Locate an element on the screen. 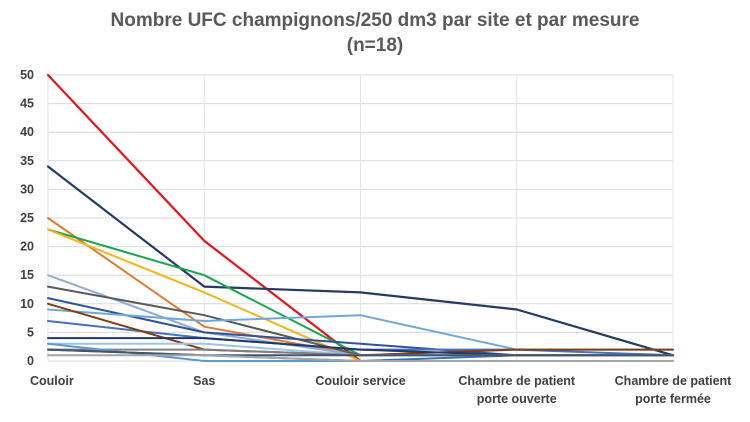  y-tick-label: 5 is located at coordinates (30, 332).